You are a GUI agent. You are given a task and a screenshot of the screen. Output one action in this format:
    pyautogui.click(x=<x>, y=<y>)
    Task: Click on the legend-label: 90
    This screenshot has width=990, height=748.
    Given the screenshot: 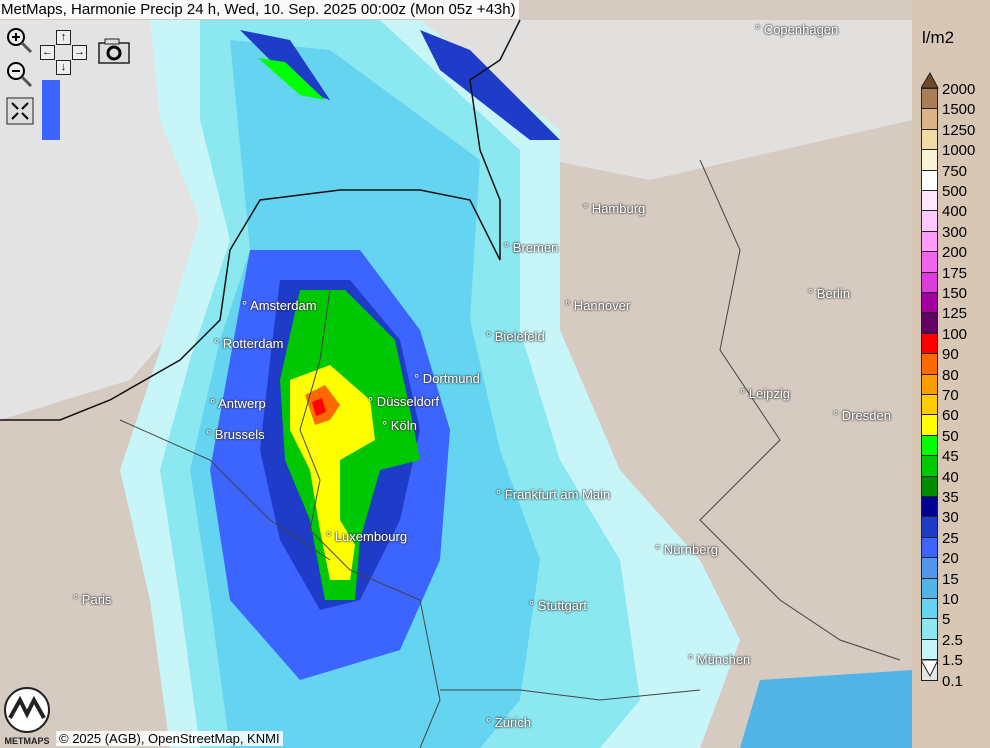 What is the action you would take?
    pyautogui.click(x=950, y=355)
    